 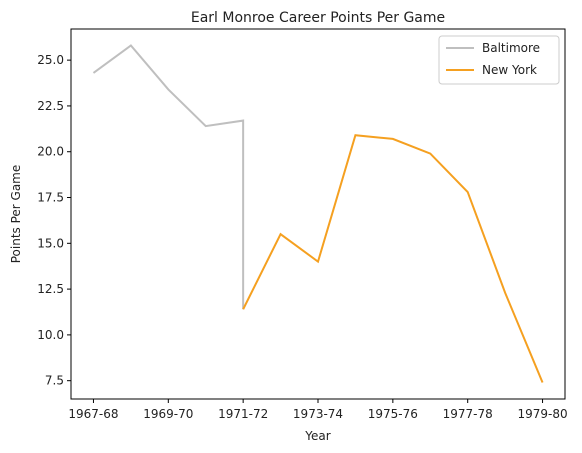 I want to click on legend-items: Baltimore New York, so click(x=493, y=59).